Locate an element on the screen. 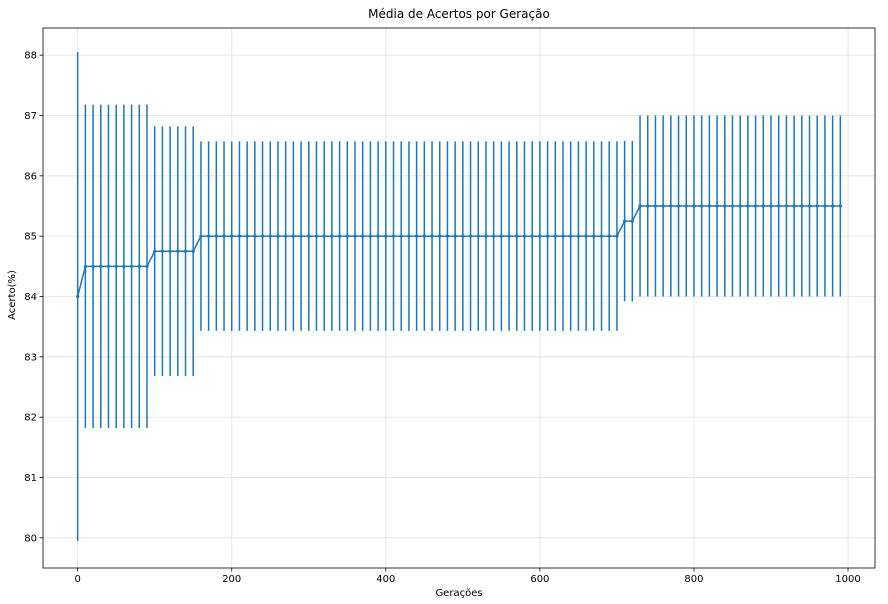 The height and width of the screenshot is (604, 888). x-tick-label: 800 is located at coordinates (693, 579).